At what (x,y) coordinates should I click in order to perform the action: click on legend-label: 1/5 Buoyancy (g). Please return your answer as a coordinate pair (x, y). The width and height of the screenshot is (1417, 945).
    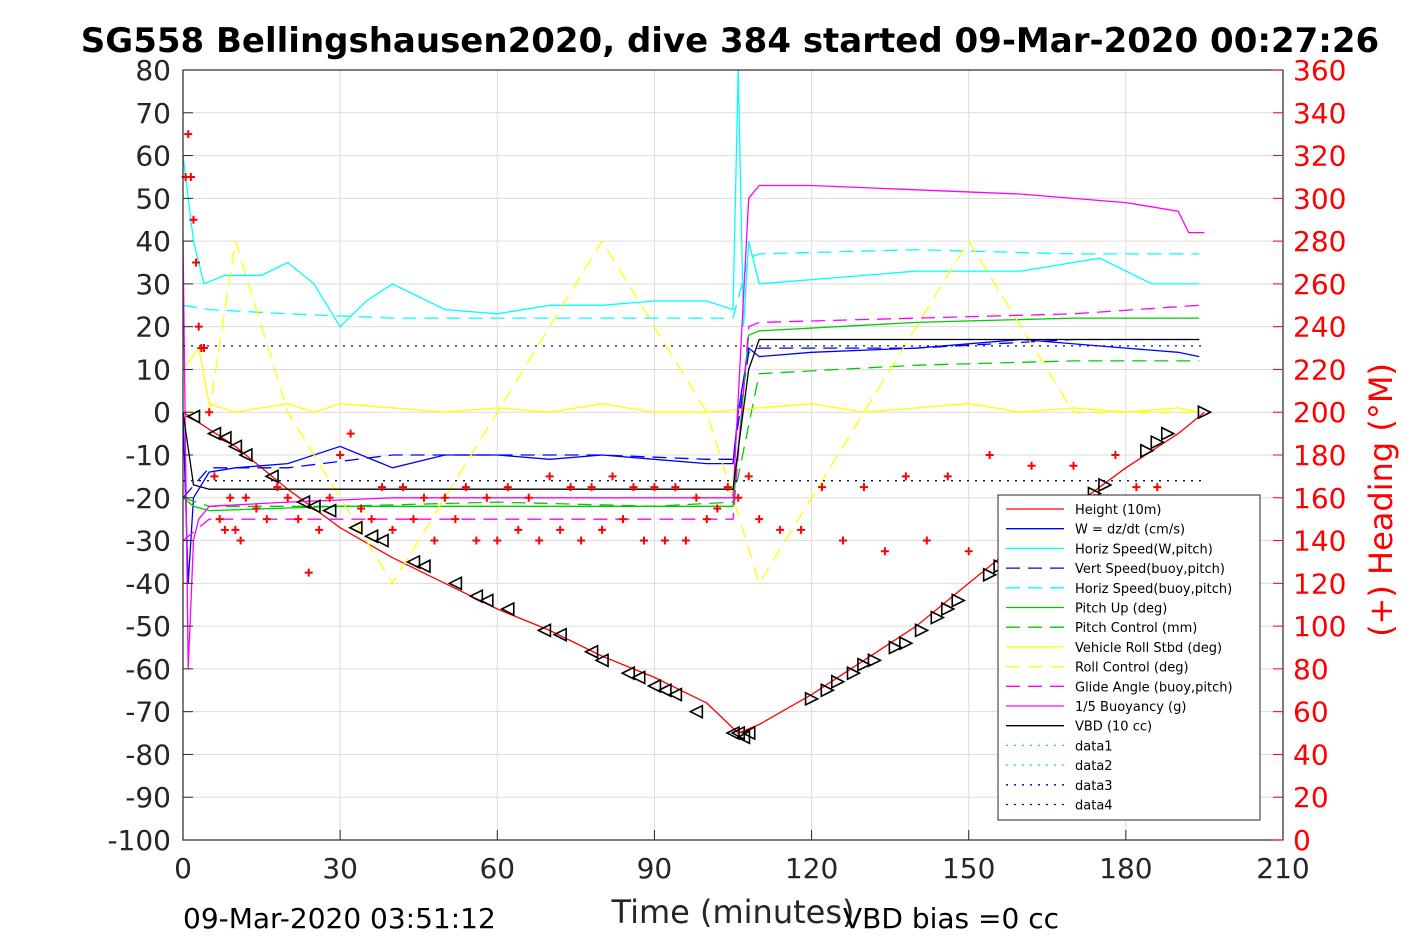
    Looking at the image, I should click on (1130, 707).